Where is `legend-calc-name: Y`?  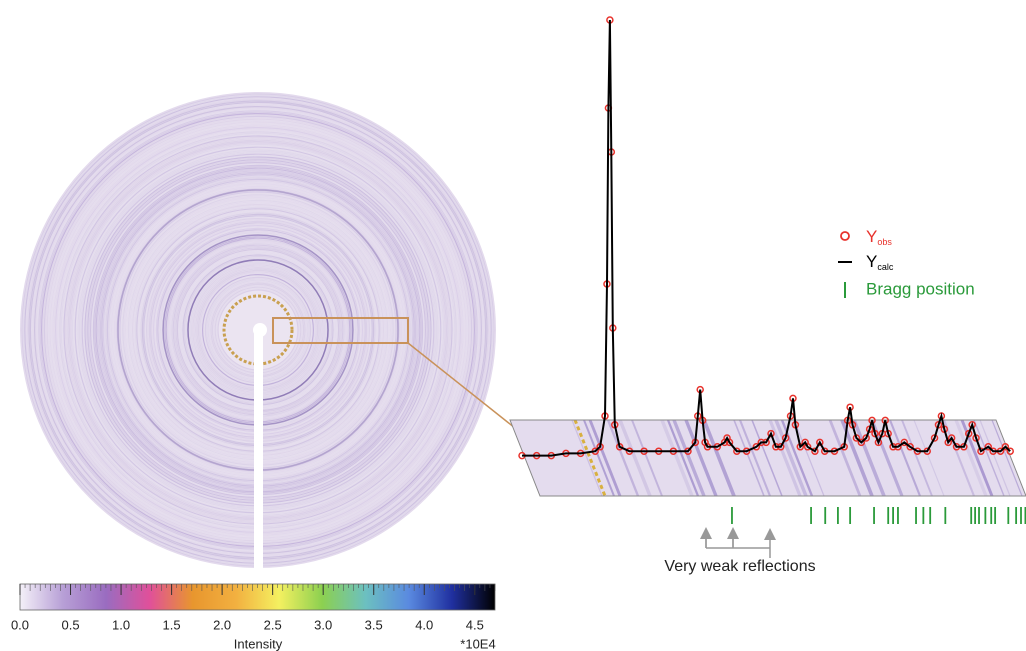 legend-calc-name: Y is located at coordinates (871, 261).